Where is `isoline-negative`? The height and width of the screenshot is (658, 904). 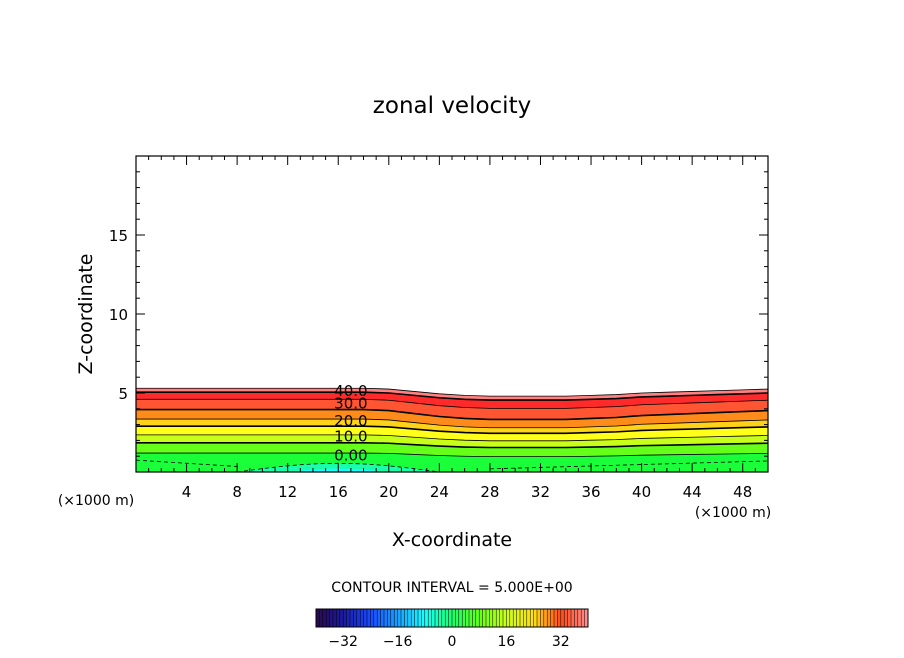
isoline-negative is located at coordinates (629, 465).